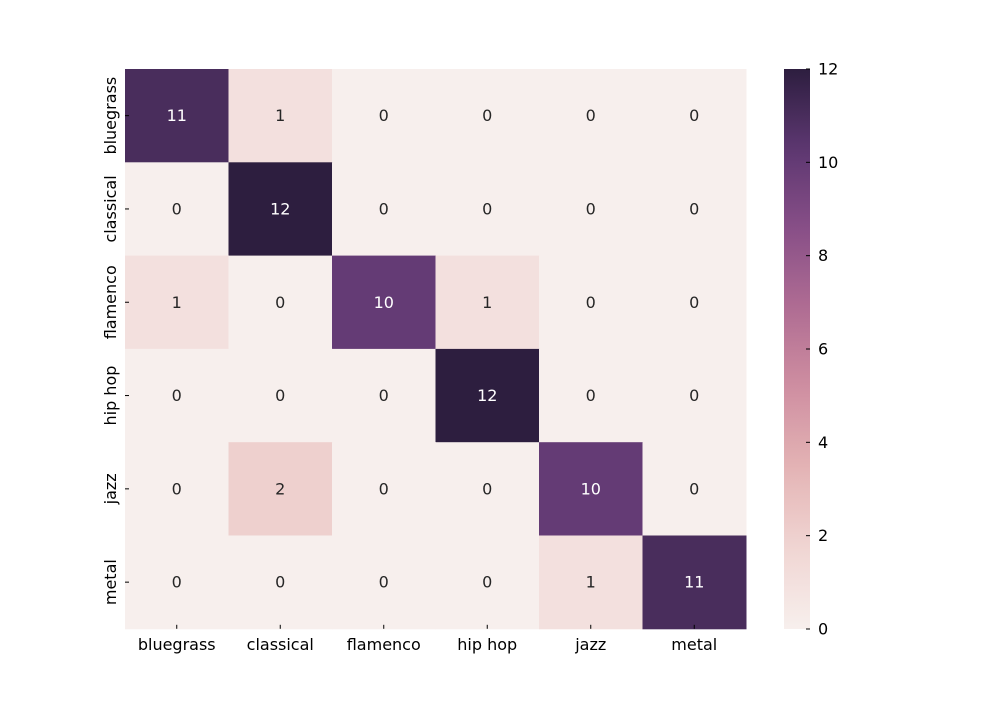 The image size is (1000, 704). What do you see at coordinates (823, 535) in the screenshot?
I see `colorbar-tick-label: 2` at bounding box center [823, 535].